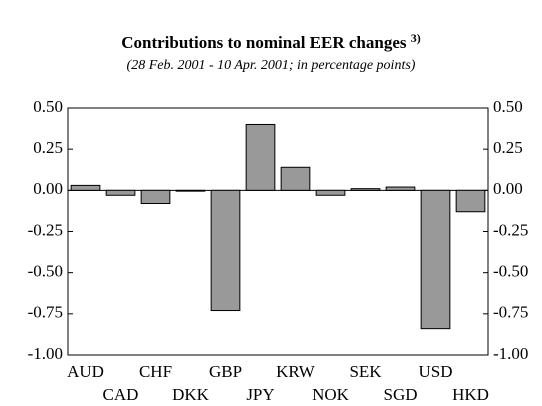  What do you see at coordinates (45, 271) in the screenshot?
I see `y-tick-label: -0.50` at bounding box center [45, 271].